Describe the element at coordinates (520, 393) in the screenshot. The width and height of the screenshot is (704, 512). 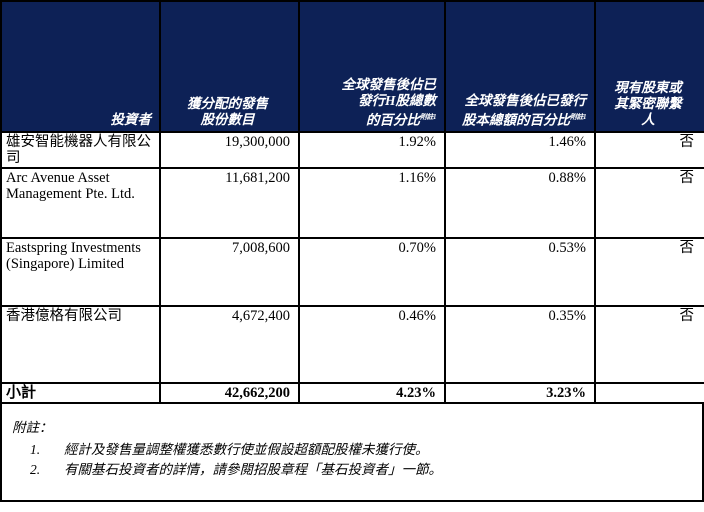
I see `subtotal-pct-total-capital: 3.23%` at that location.